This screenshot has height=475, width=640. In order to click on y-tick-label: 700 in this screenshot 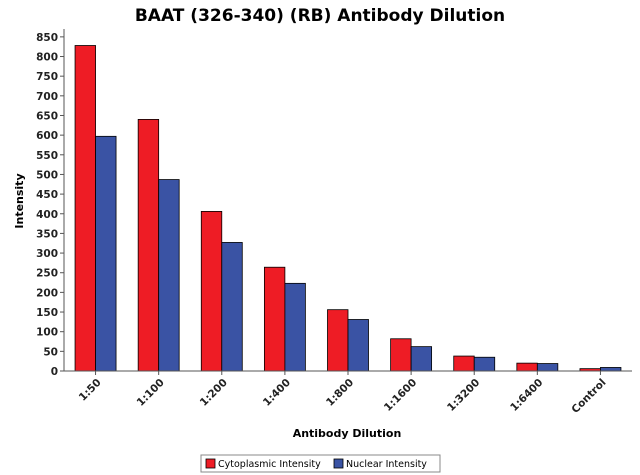, I will do `click(47, 97)`.